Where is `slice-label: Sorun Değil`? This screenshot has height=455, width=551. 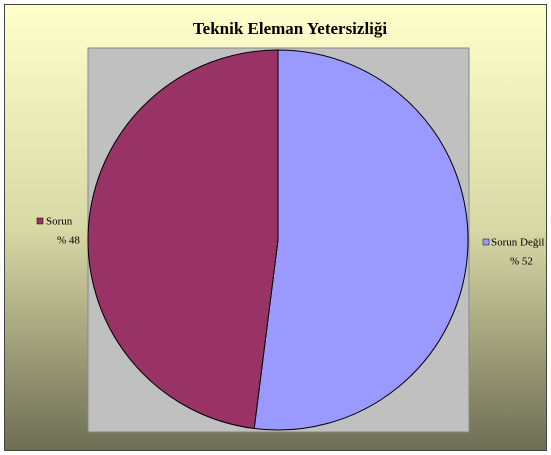
slice-label: Sorun Değil is located at coordinates (517, 243).